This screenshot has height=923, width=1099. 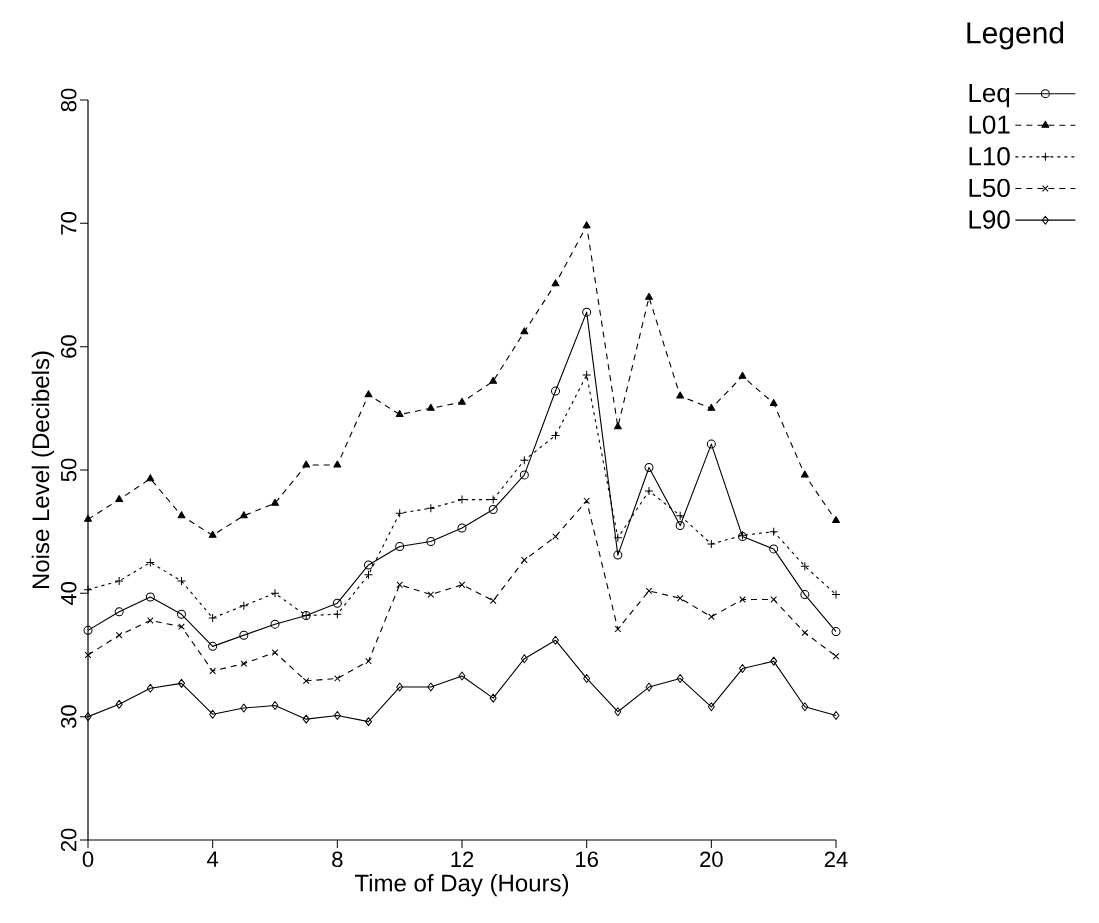 I want to click on y-tick-label: 70, so click(x=68, y=223).